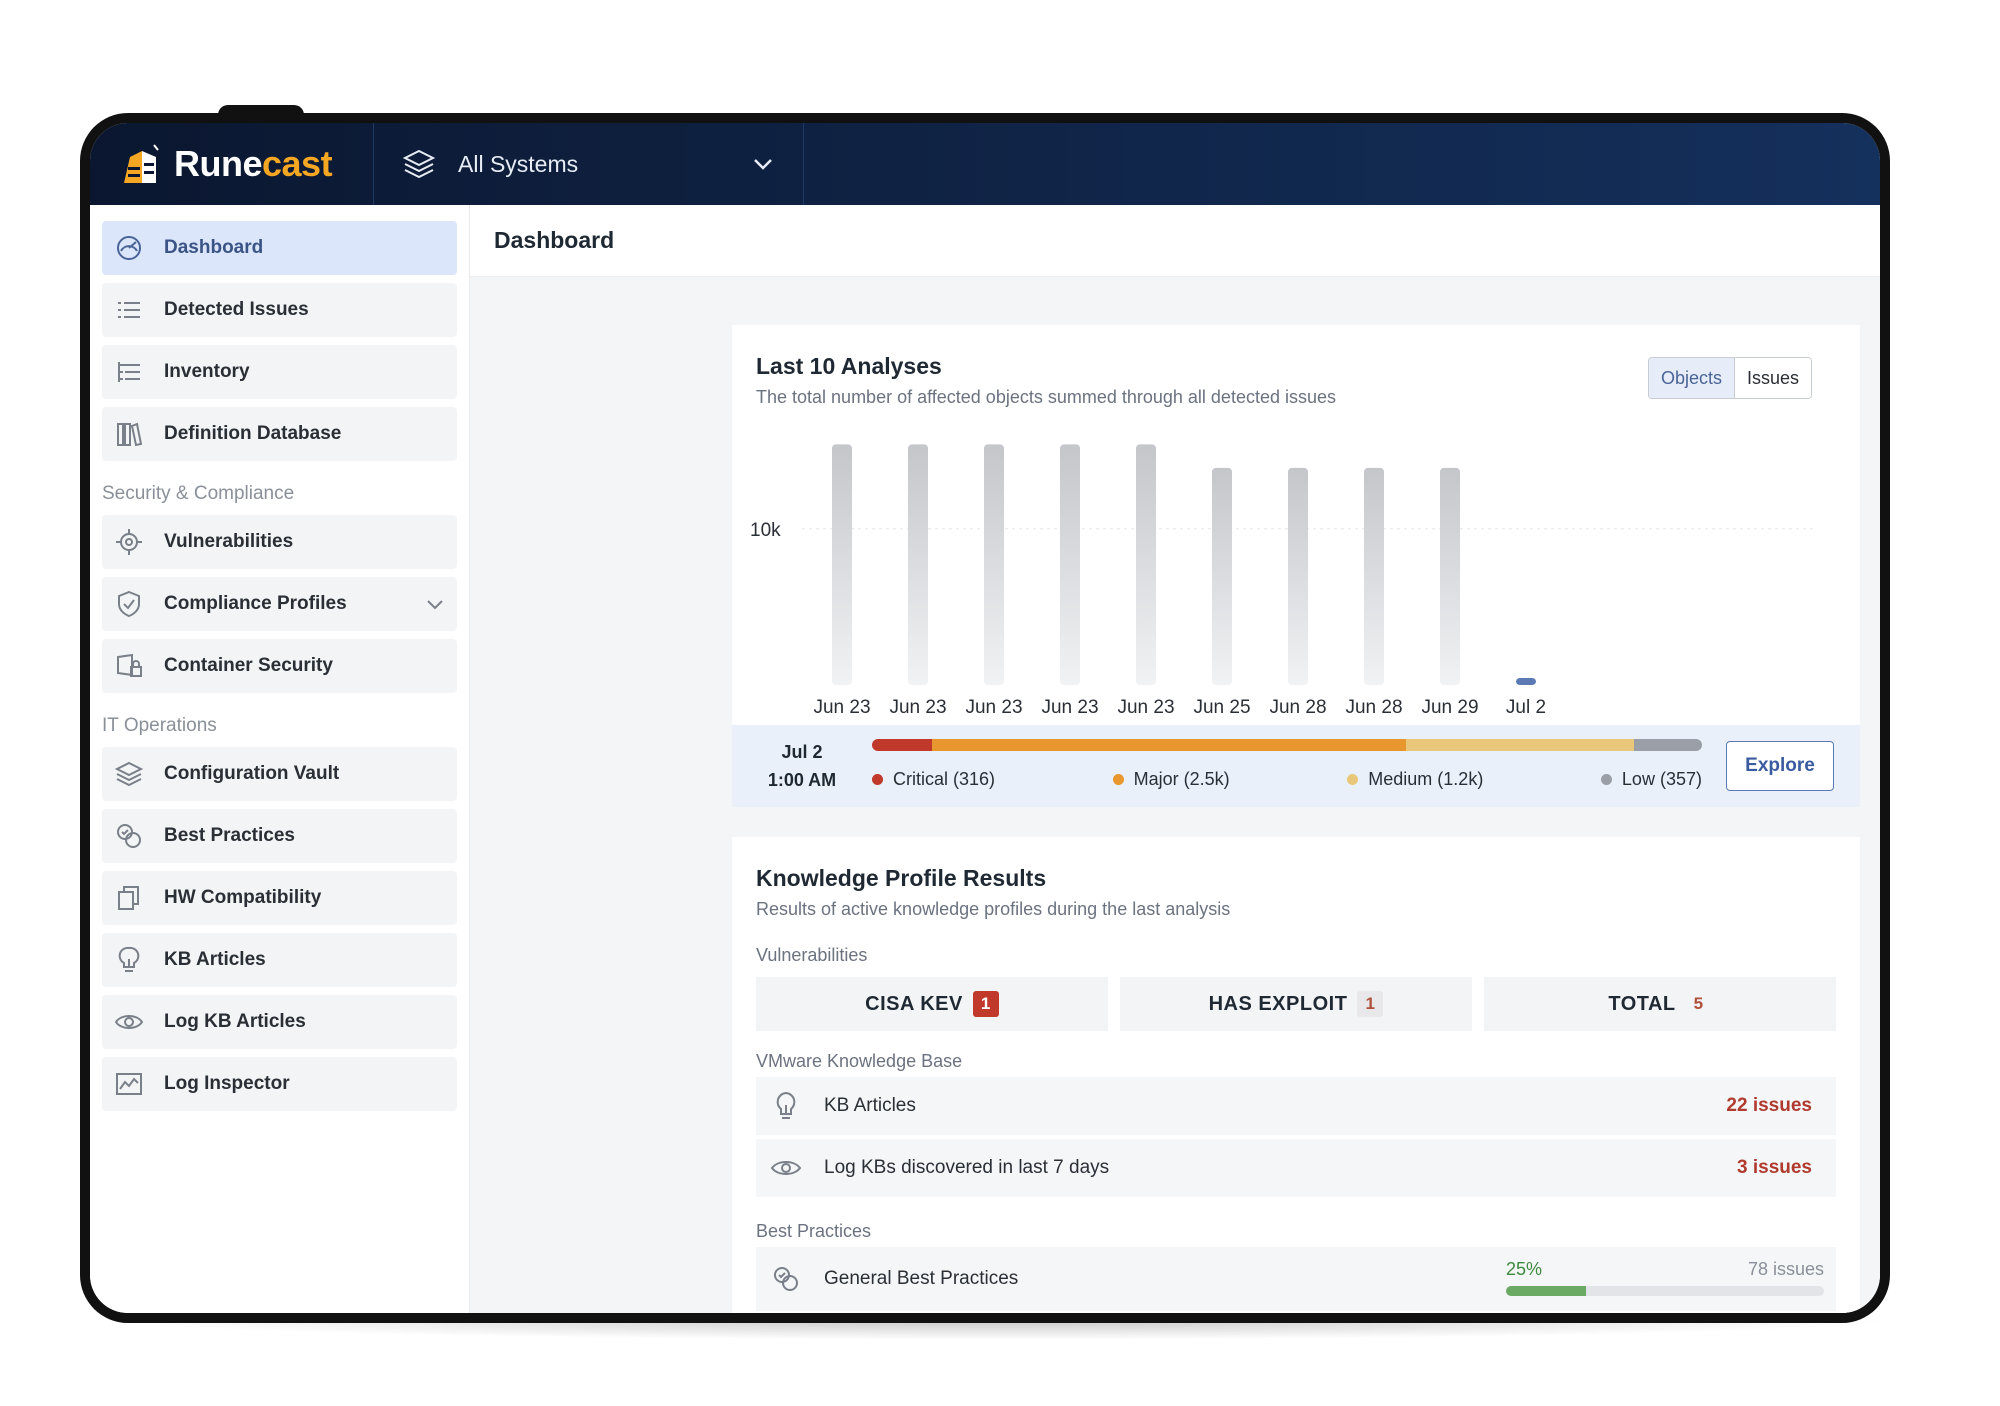 This screenshot has height=1406, width=2000. Describe the element at coordinates (214, 247) in the screenshot. I see `sidebar-item-label: Dashboard` at that location.